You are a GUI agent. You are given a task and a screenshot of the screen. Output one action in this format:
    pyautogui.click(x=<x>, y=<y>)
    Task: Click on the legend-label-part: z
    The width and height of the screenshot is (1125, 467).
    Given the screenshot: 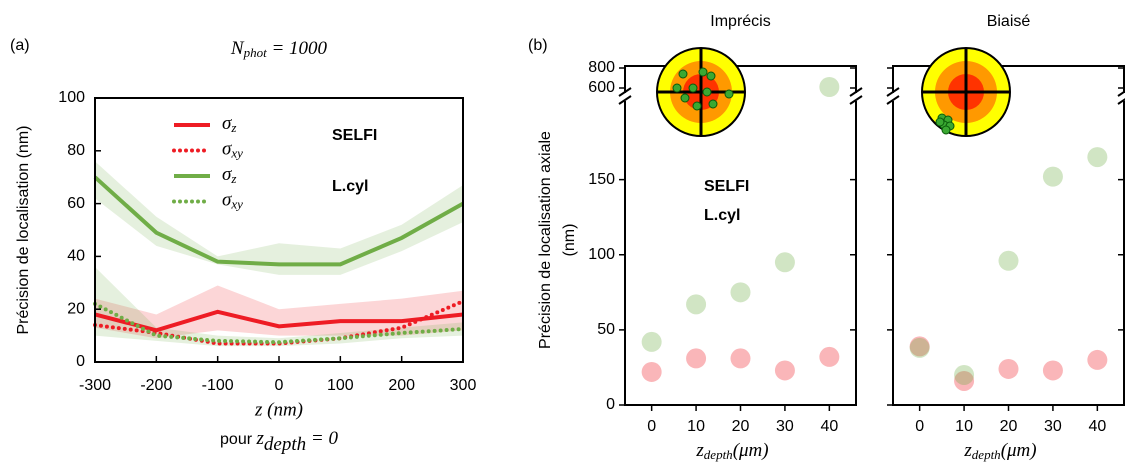 What is the action you would take?
    pyautogui.click(x=233, y=178)
    